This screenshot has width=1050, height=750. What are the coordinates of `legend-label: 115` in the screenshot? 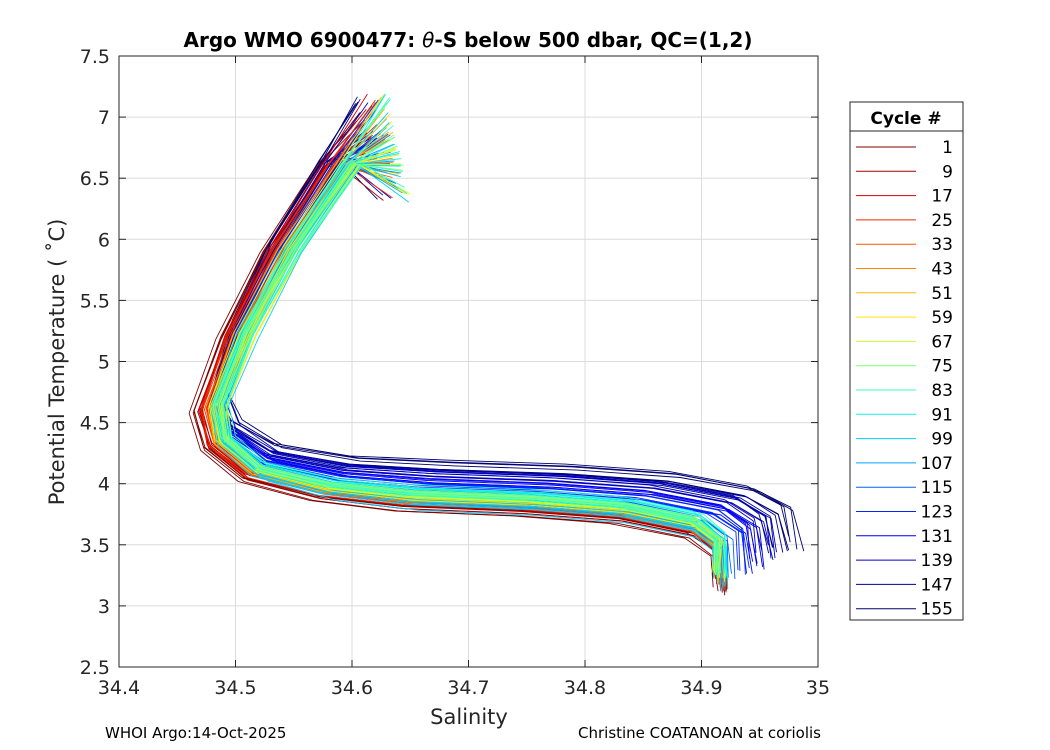 It's located at (937, 488).